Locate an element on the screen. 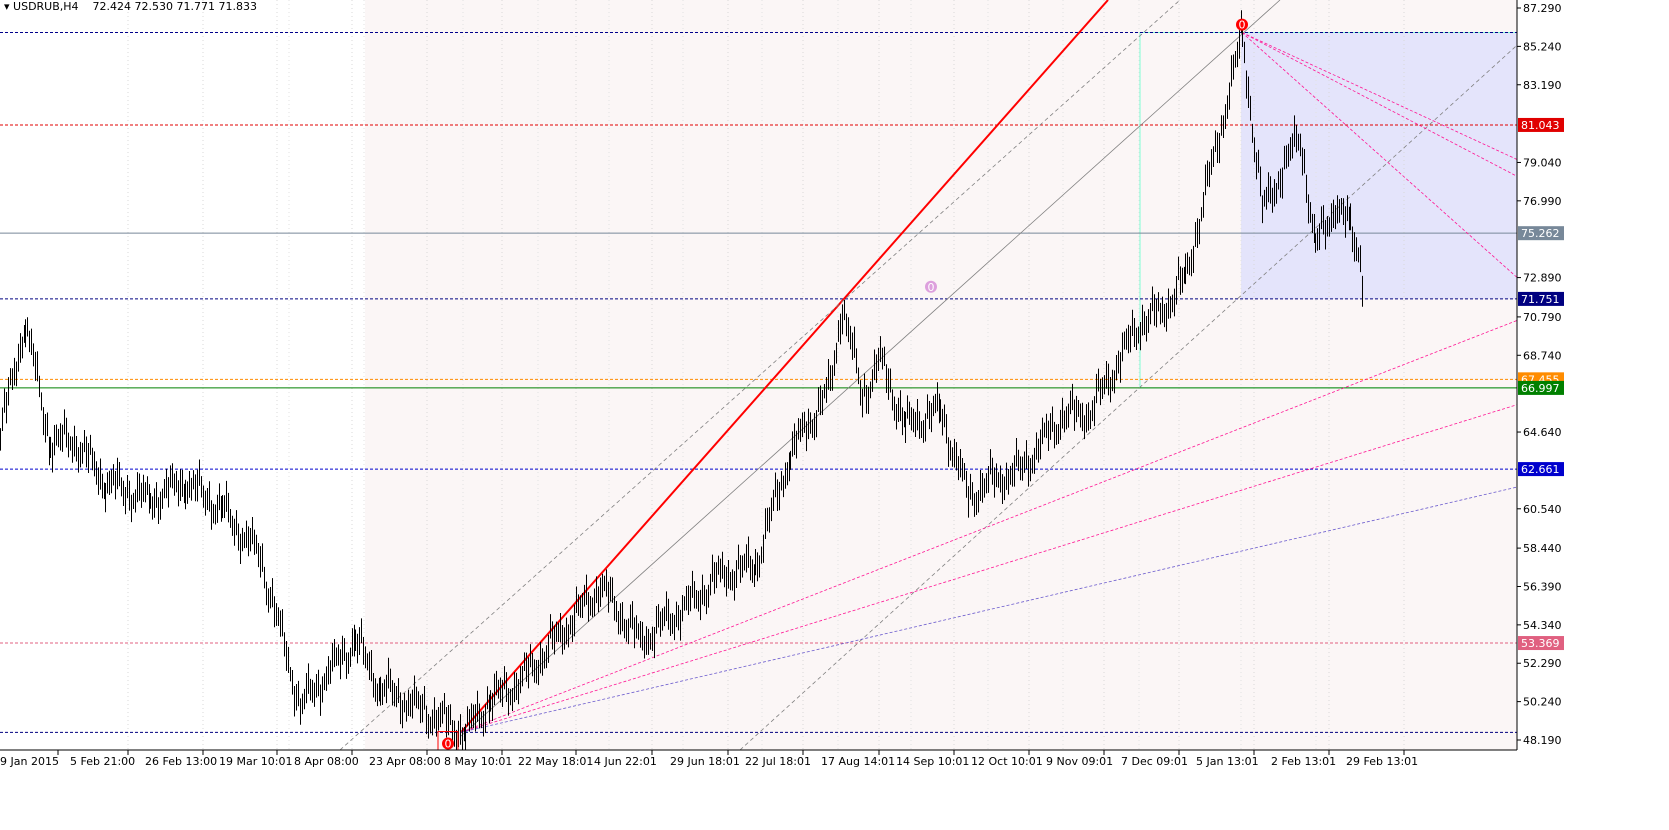 This screenshot has height=830, width=1669. x-tick-label: 14 Sep 10:01 is located at coordinates (932, 761).